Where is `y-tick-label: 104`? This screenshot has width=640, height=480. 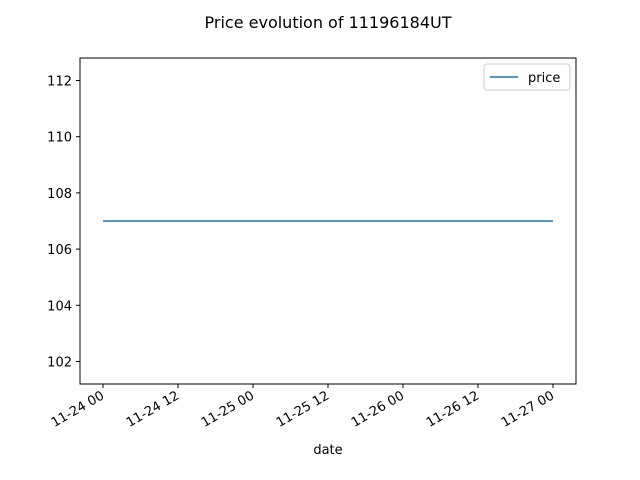
y-tick-label: 104 is located at coordinates (59, 306).